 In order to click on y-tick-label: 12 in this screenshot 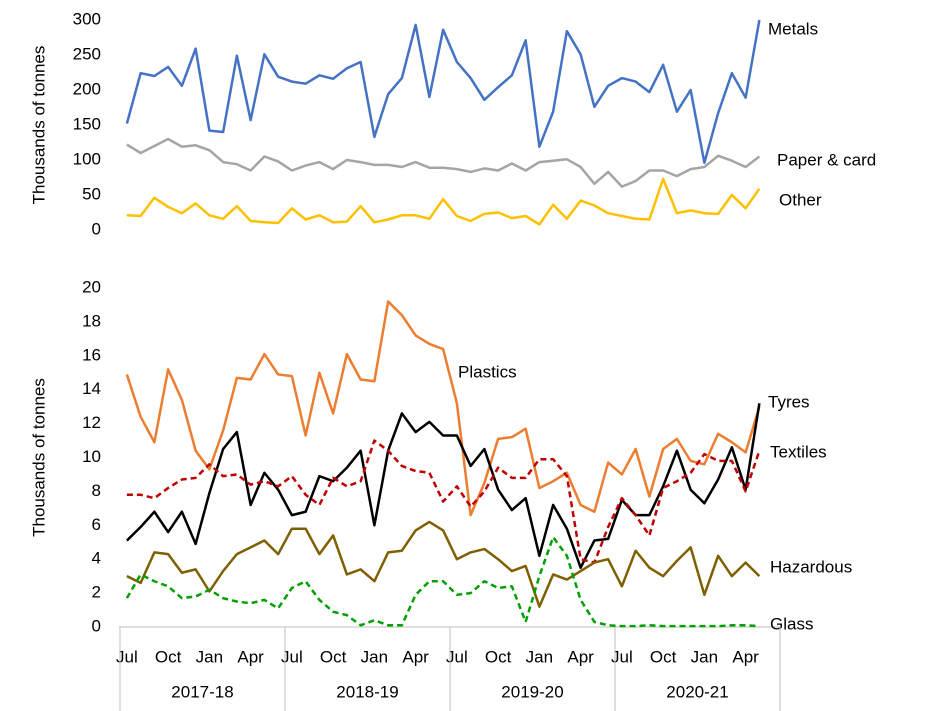, I will do `click(91, 422)`.